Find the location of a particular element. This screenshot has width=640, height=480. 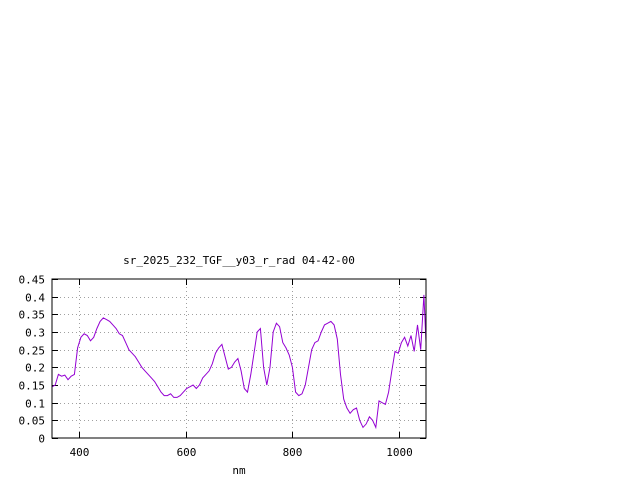

x-tick-label: 600 is located at coordinates (187, 452).